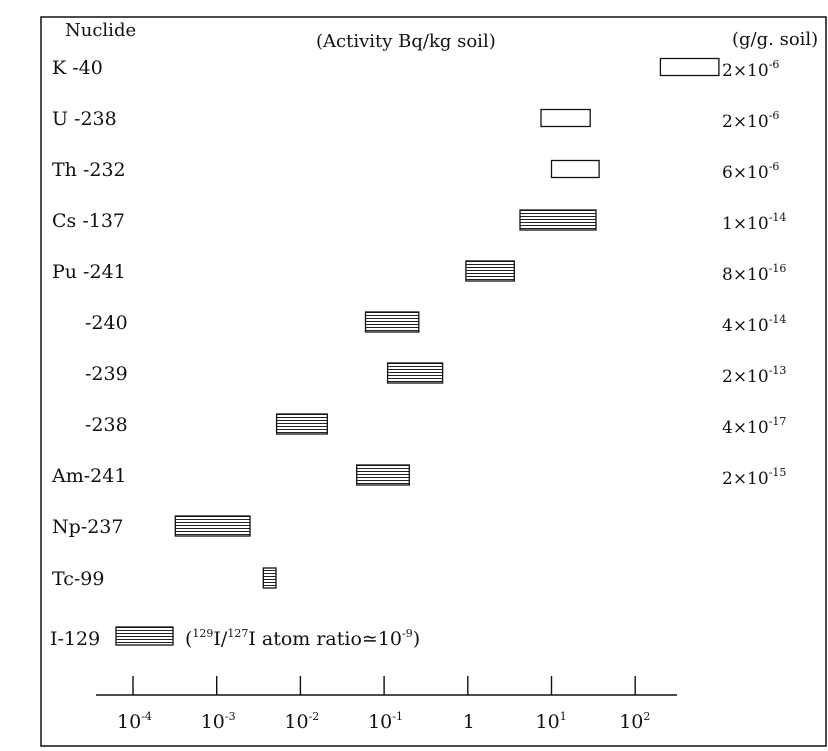  I want to click on concentration-value-base: 8×10, so click(745, 275).